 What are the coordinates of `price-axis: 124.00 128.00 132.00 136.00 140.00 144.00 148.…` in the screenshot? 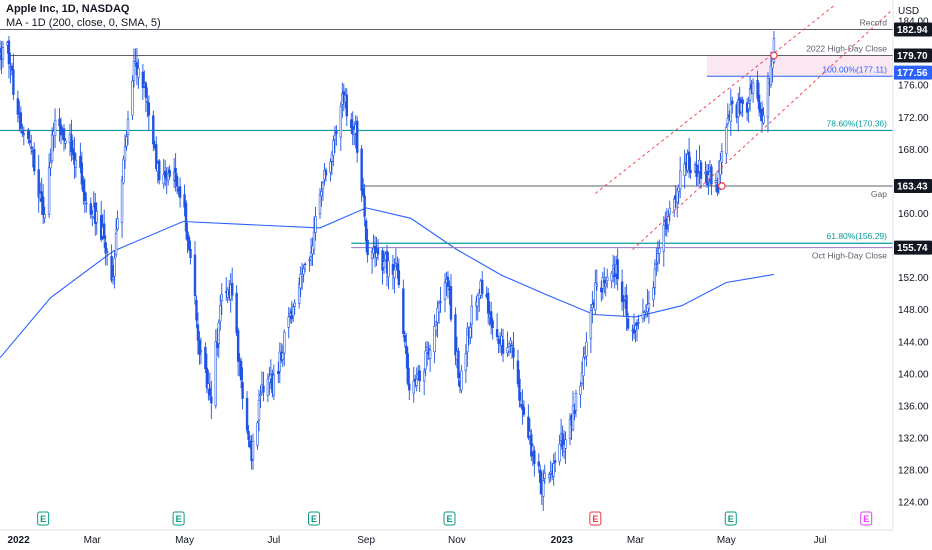 It's located at (912, 265).